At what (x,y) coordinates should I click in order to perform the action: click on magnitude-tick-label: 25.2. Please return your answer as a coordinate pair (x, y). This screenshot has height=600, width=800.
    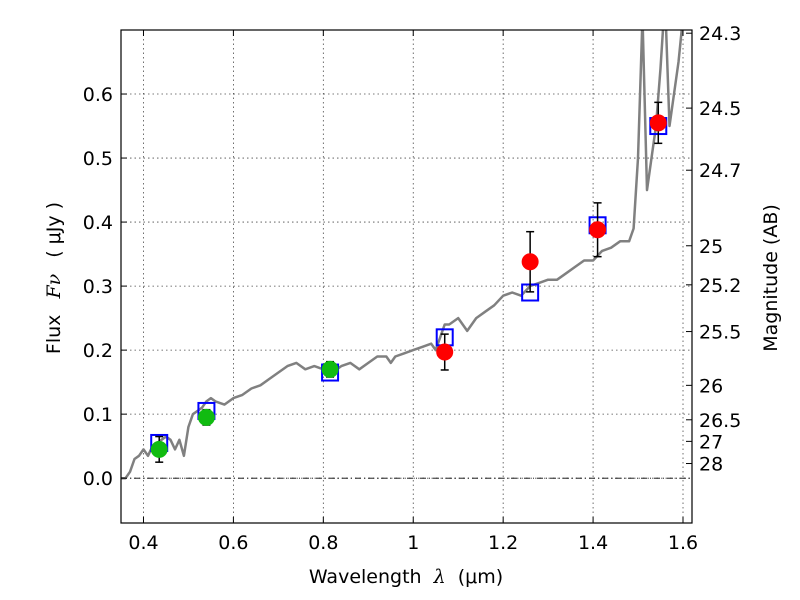
    Looking at the image, I should click on (720, 286).